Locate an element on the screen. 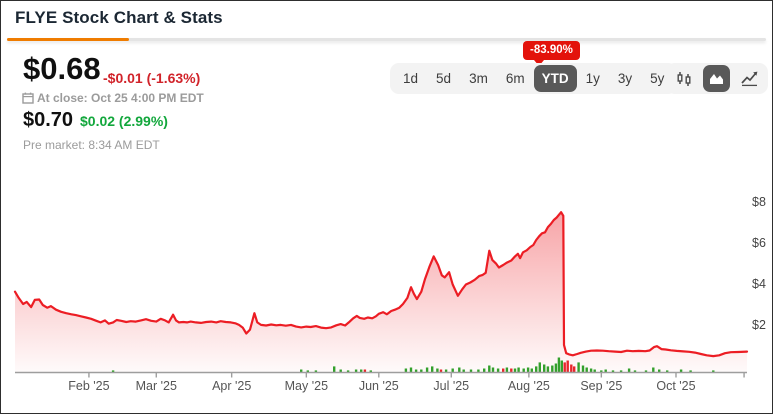 Image resolution: width=773 pixels, height=414 pixels. x-axis-label: Jul '25 is located at coordinates (451, 386).